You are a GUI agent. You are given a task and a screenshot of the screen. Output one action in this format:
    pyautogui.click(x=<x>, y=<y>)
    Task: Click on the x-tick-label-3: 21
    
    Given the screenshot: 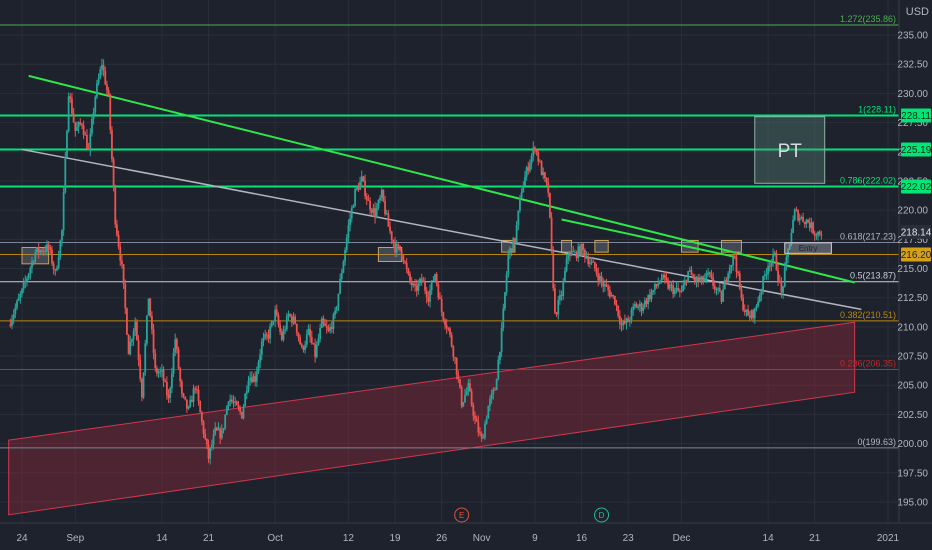 What is the action you would take?
    pyautogui.click(x=209, y=538)
    